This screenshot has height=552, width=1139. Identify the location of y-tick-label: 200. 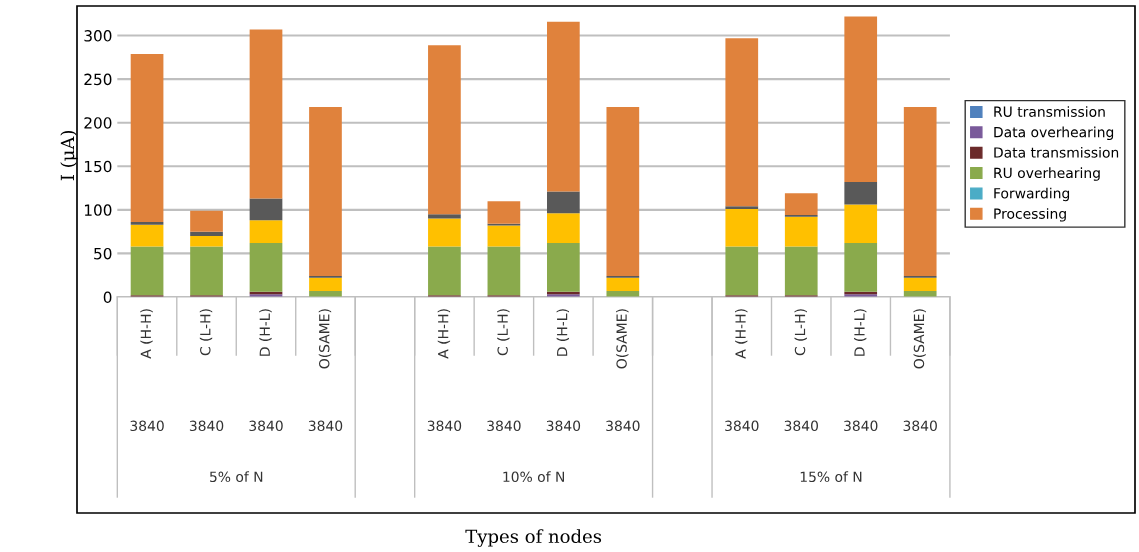
(98, 123).